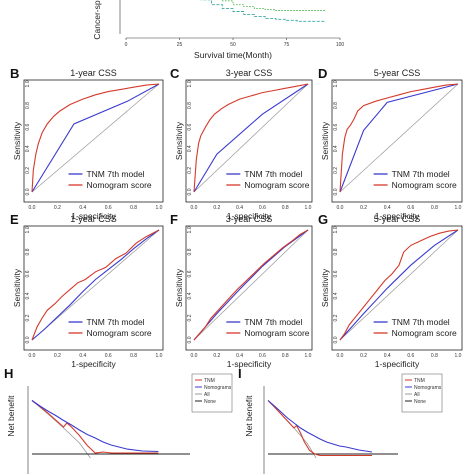  I want to click on y-axis-label: Sensitivity, so click(17, 287).